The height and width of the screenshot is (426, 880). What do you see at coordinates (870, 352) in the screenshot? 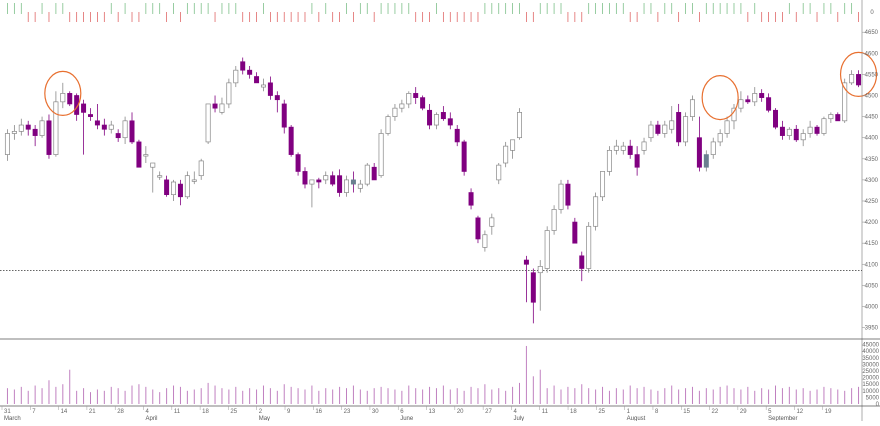
I see `volume-tick-label: 40000` at bounding box center [870, 352].